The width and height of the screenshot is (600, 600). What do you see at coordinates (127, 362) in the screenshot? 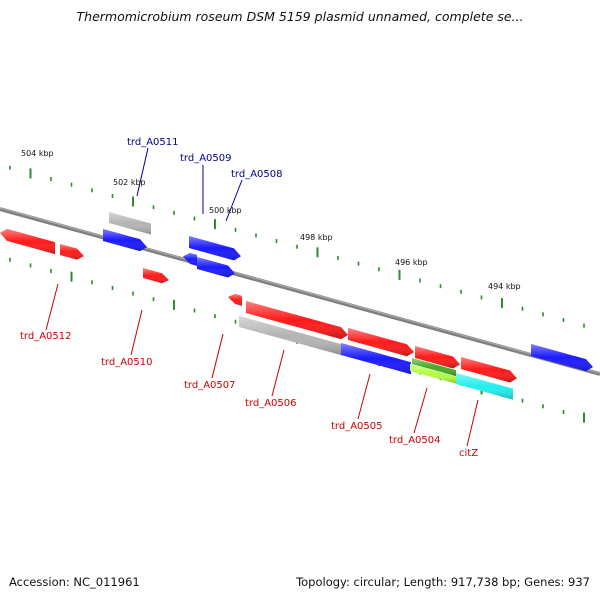
I see `gene-label-trd-a0510: trd_A0510` at bounding box center [127, 362].